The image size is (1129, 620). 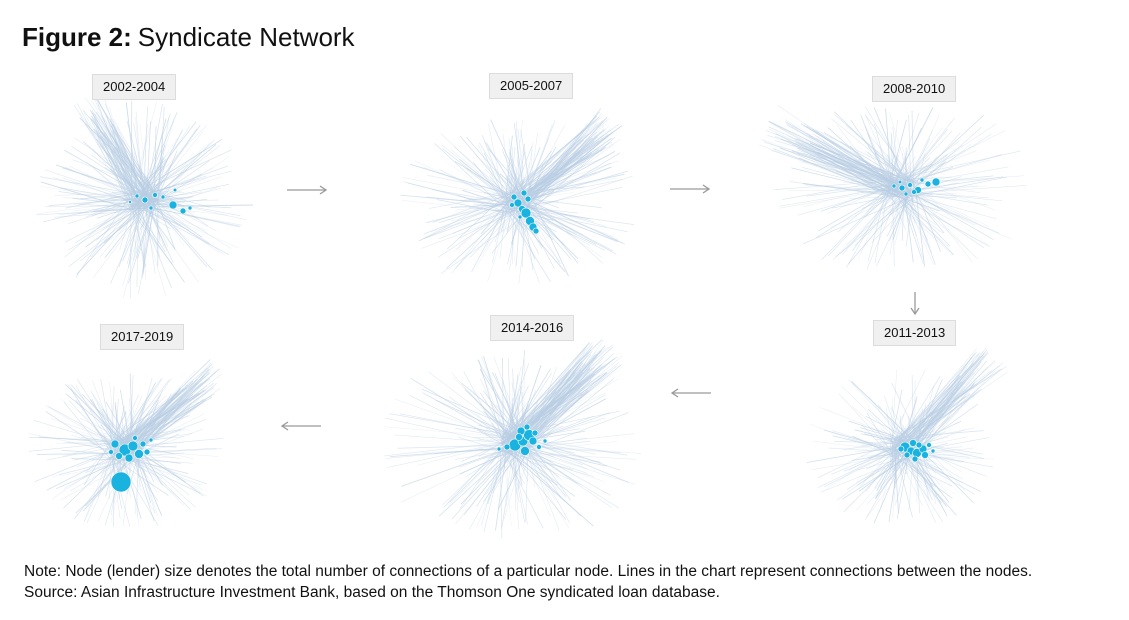 I want to click on period-label-2008-2010: 2008-2010, so click(x=914, y=89).